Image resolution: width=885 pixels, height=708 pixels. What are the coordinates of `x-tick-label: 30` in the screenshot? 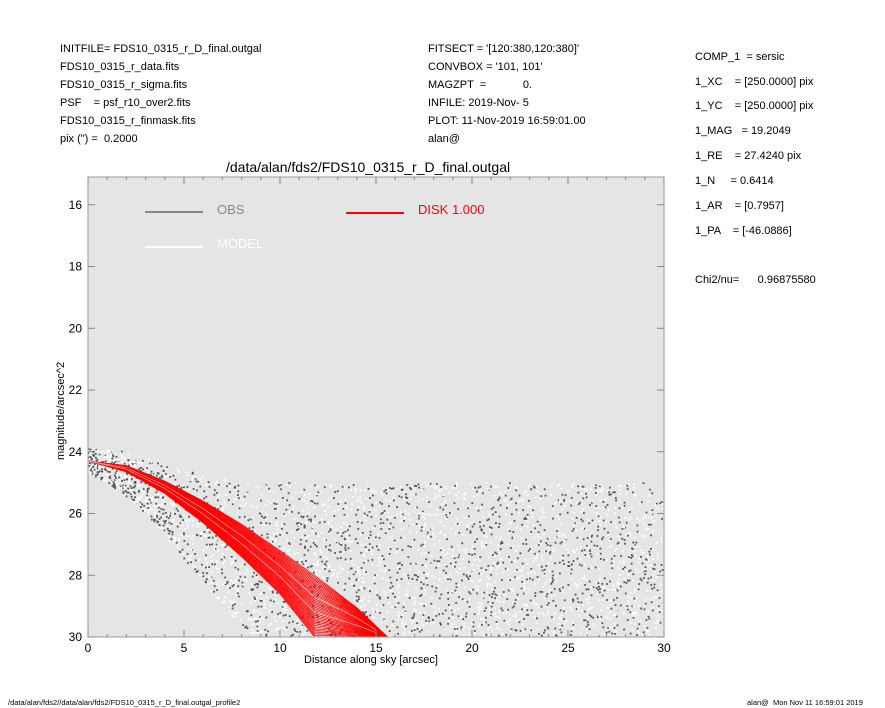 It's located at (664, 648).